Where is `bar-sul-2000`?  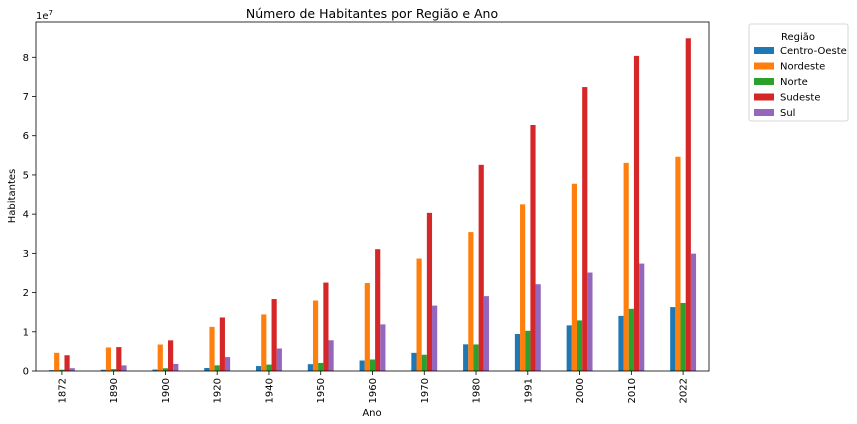 bar-sul-2000 is located at coordinates (590, 321).